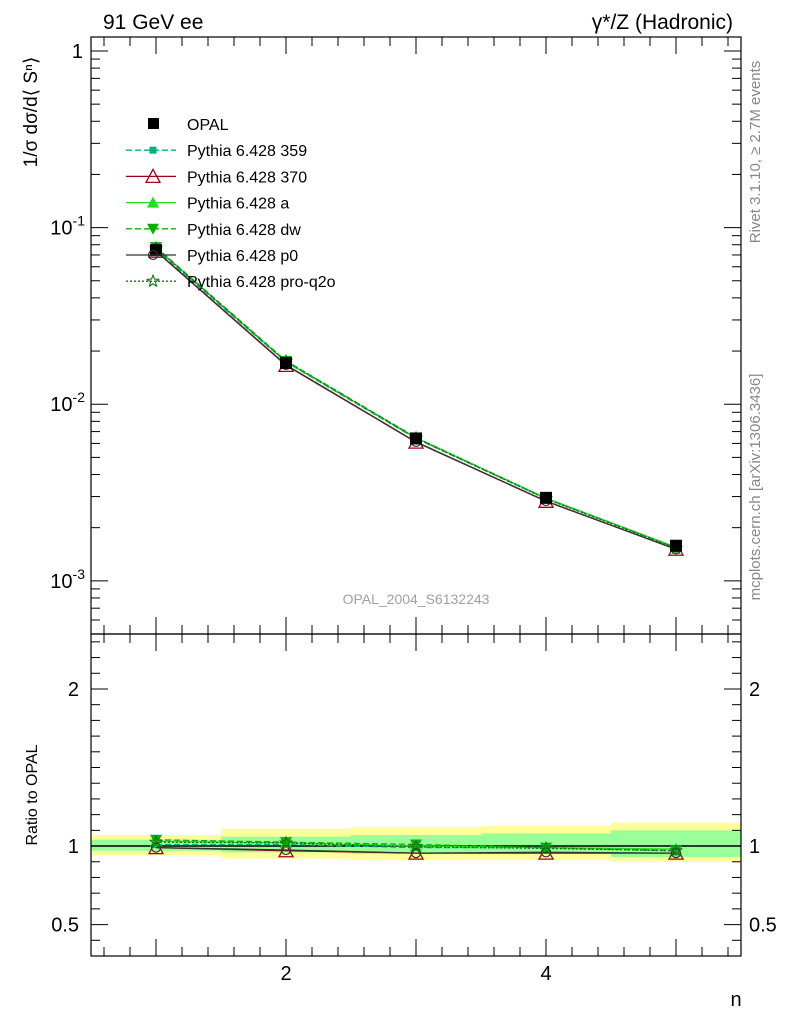 This screenshot has width=786, height=1024. Describe the element at coordinates (416, 599) in the screenshot. I see `analysis-watermark: OPAL_2004_S6132243` at that location.